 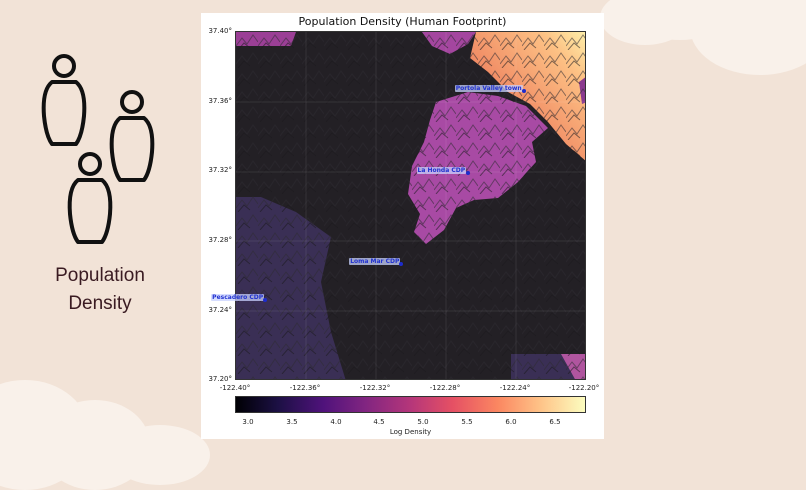 I want to click on x-tick: -122.32°, so click(x=375, y=388).